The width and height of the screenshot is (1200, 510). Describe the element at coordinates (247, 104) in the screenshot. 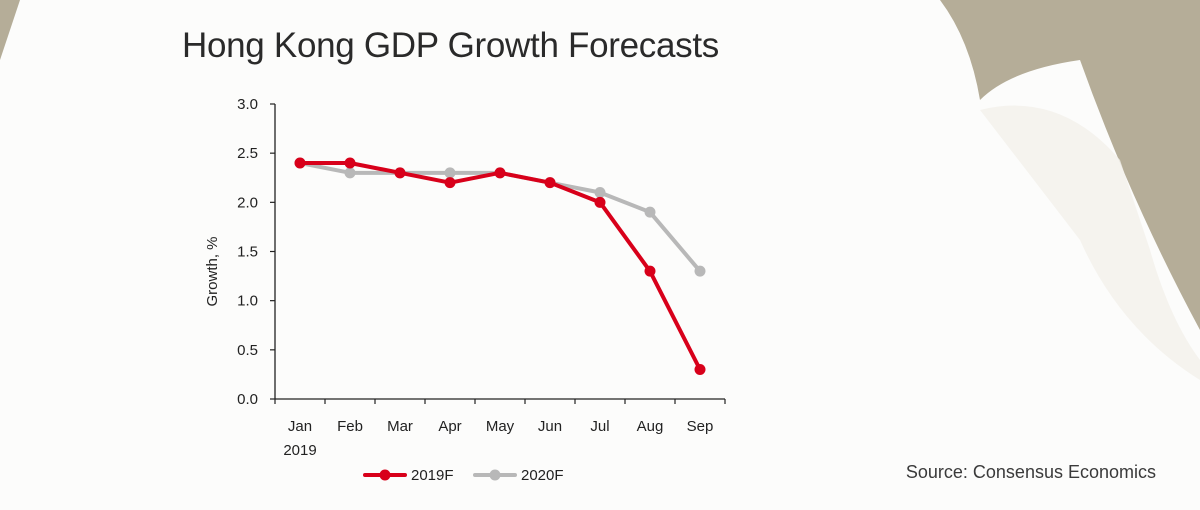

I see `y-tick-label: 3.0` at that location.